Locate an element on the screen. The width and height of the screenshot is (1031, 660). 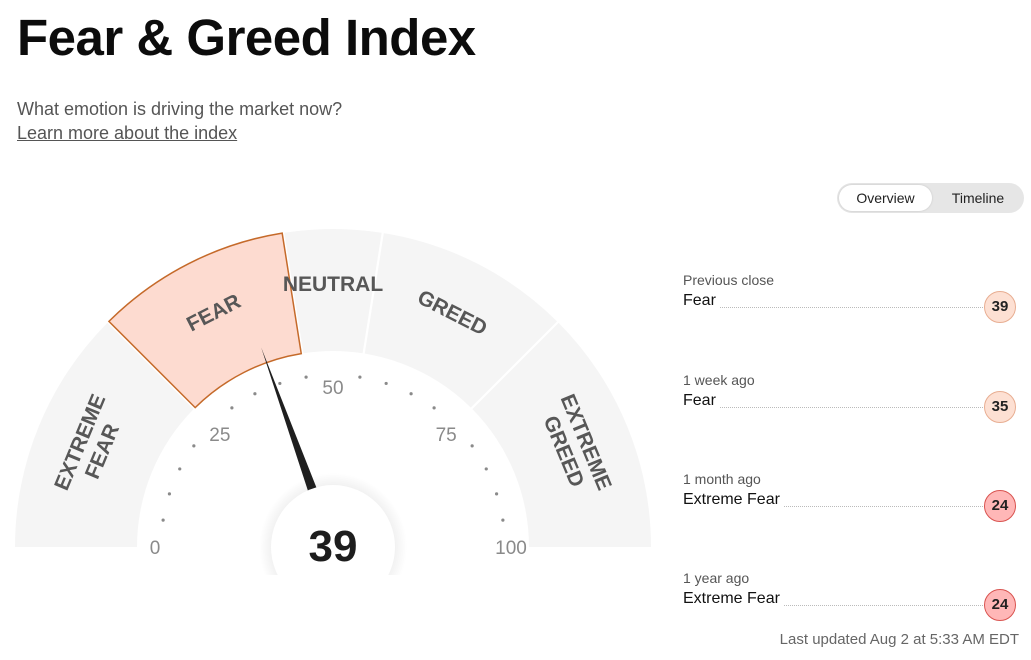
gauge-tick-label: 100 is located at coordinates (511, 548).